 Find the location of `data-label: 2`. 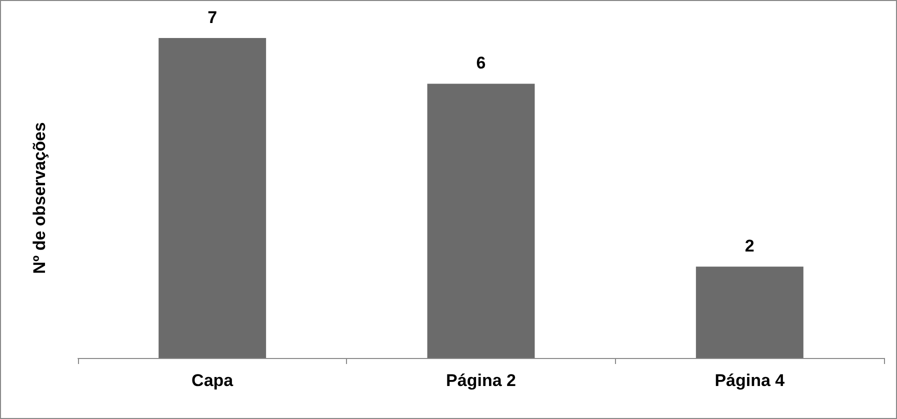

data-label: 2 is located at coordinates (749, 246).